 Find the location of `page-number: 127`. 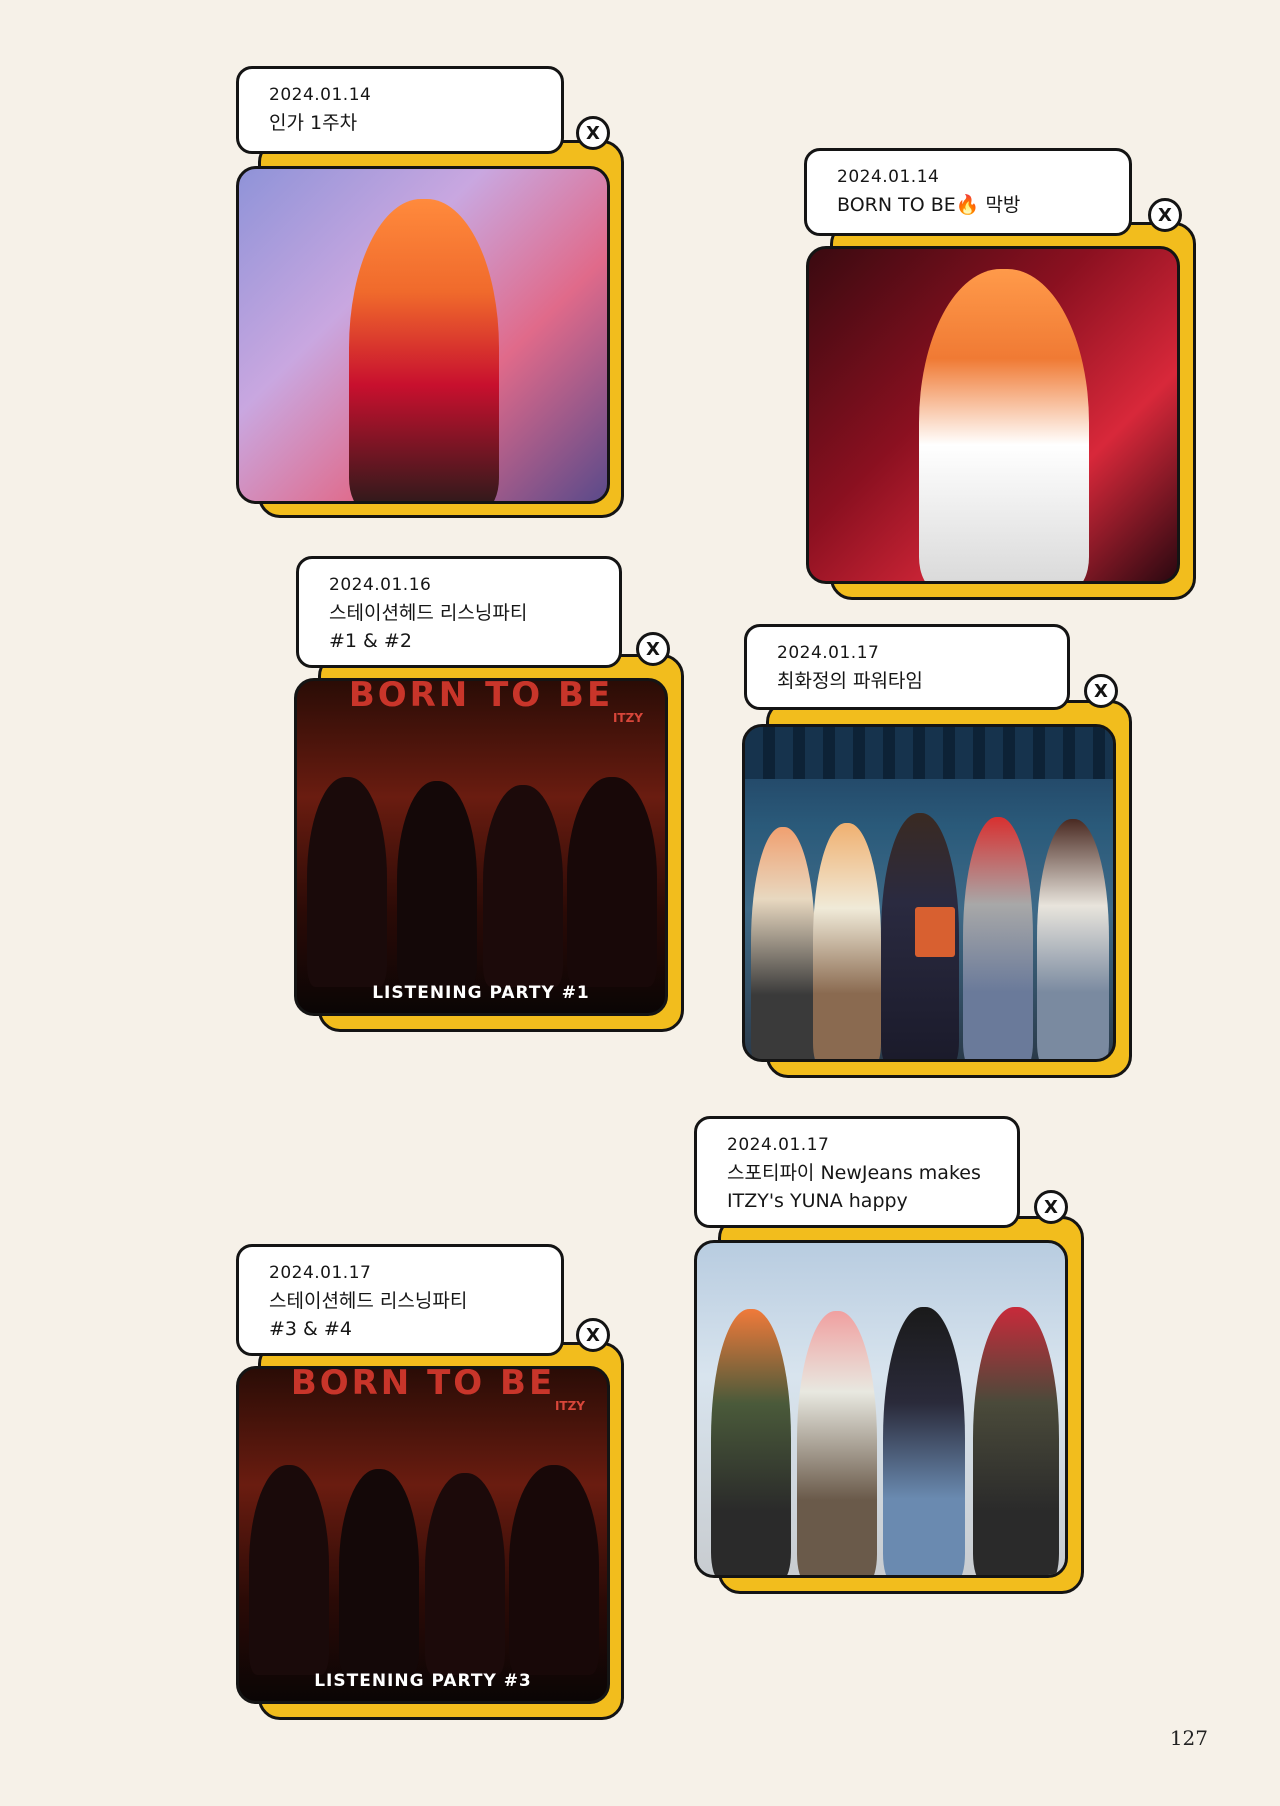

page-number: 127 is located at coordinates (1188, 1738).